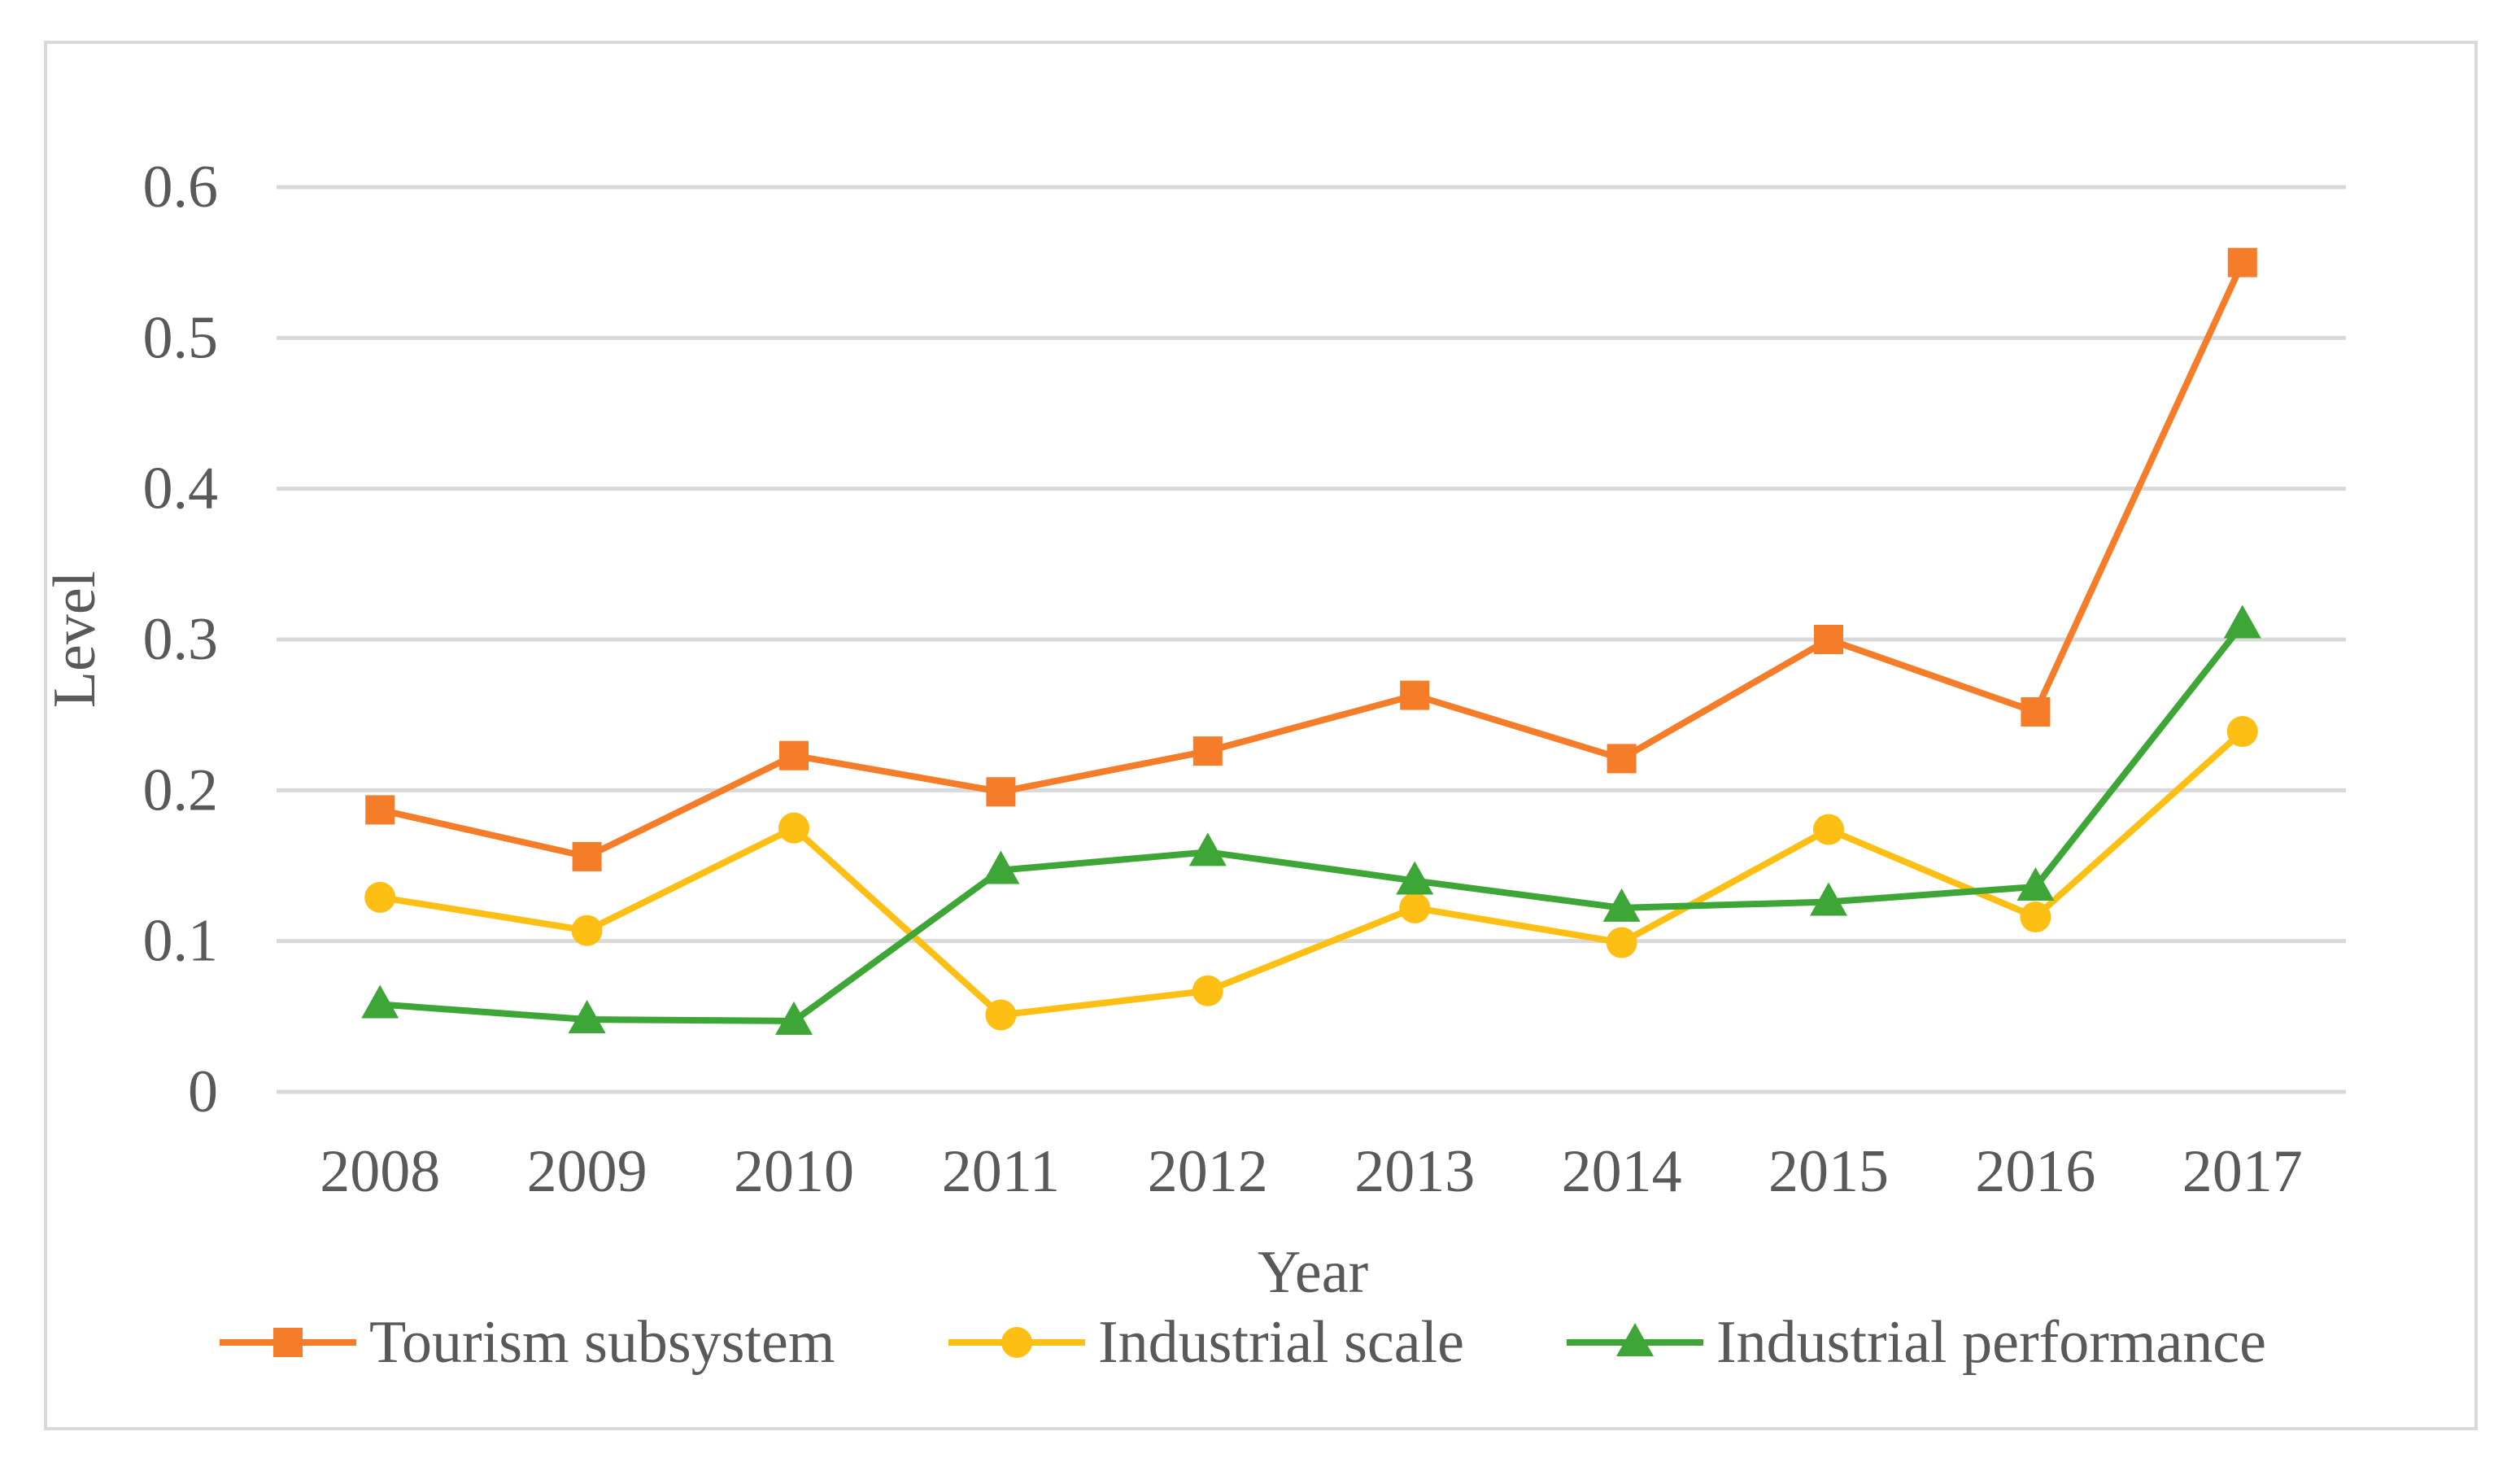  What do you see at coordinates (181, 187) in the screenshot?
I see `y-tick-label: 0.6` at bounding box center [181, 187].